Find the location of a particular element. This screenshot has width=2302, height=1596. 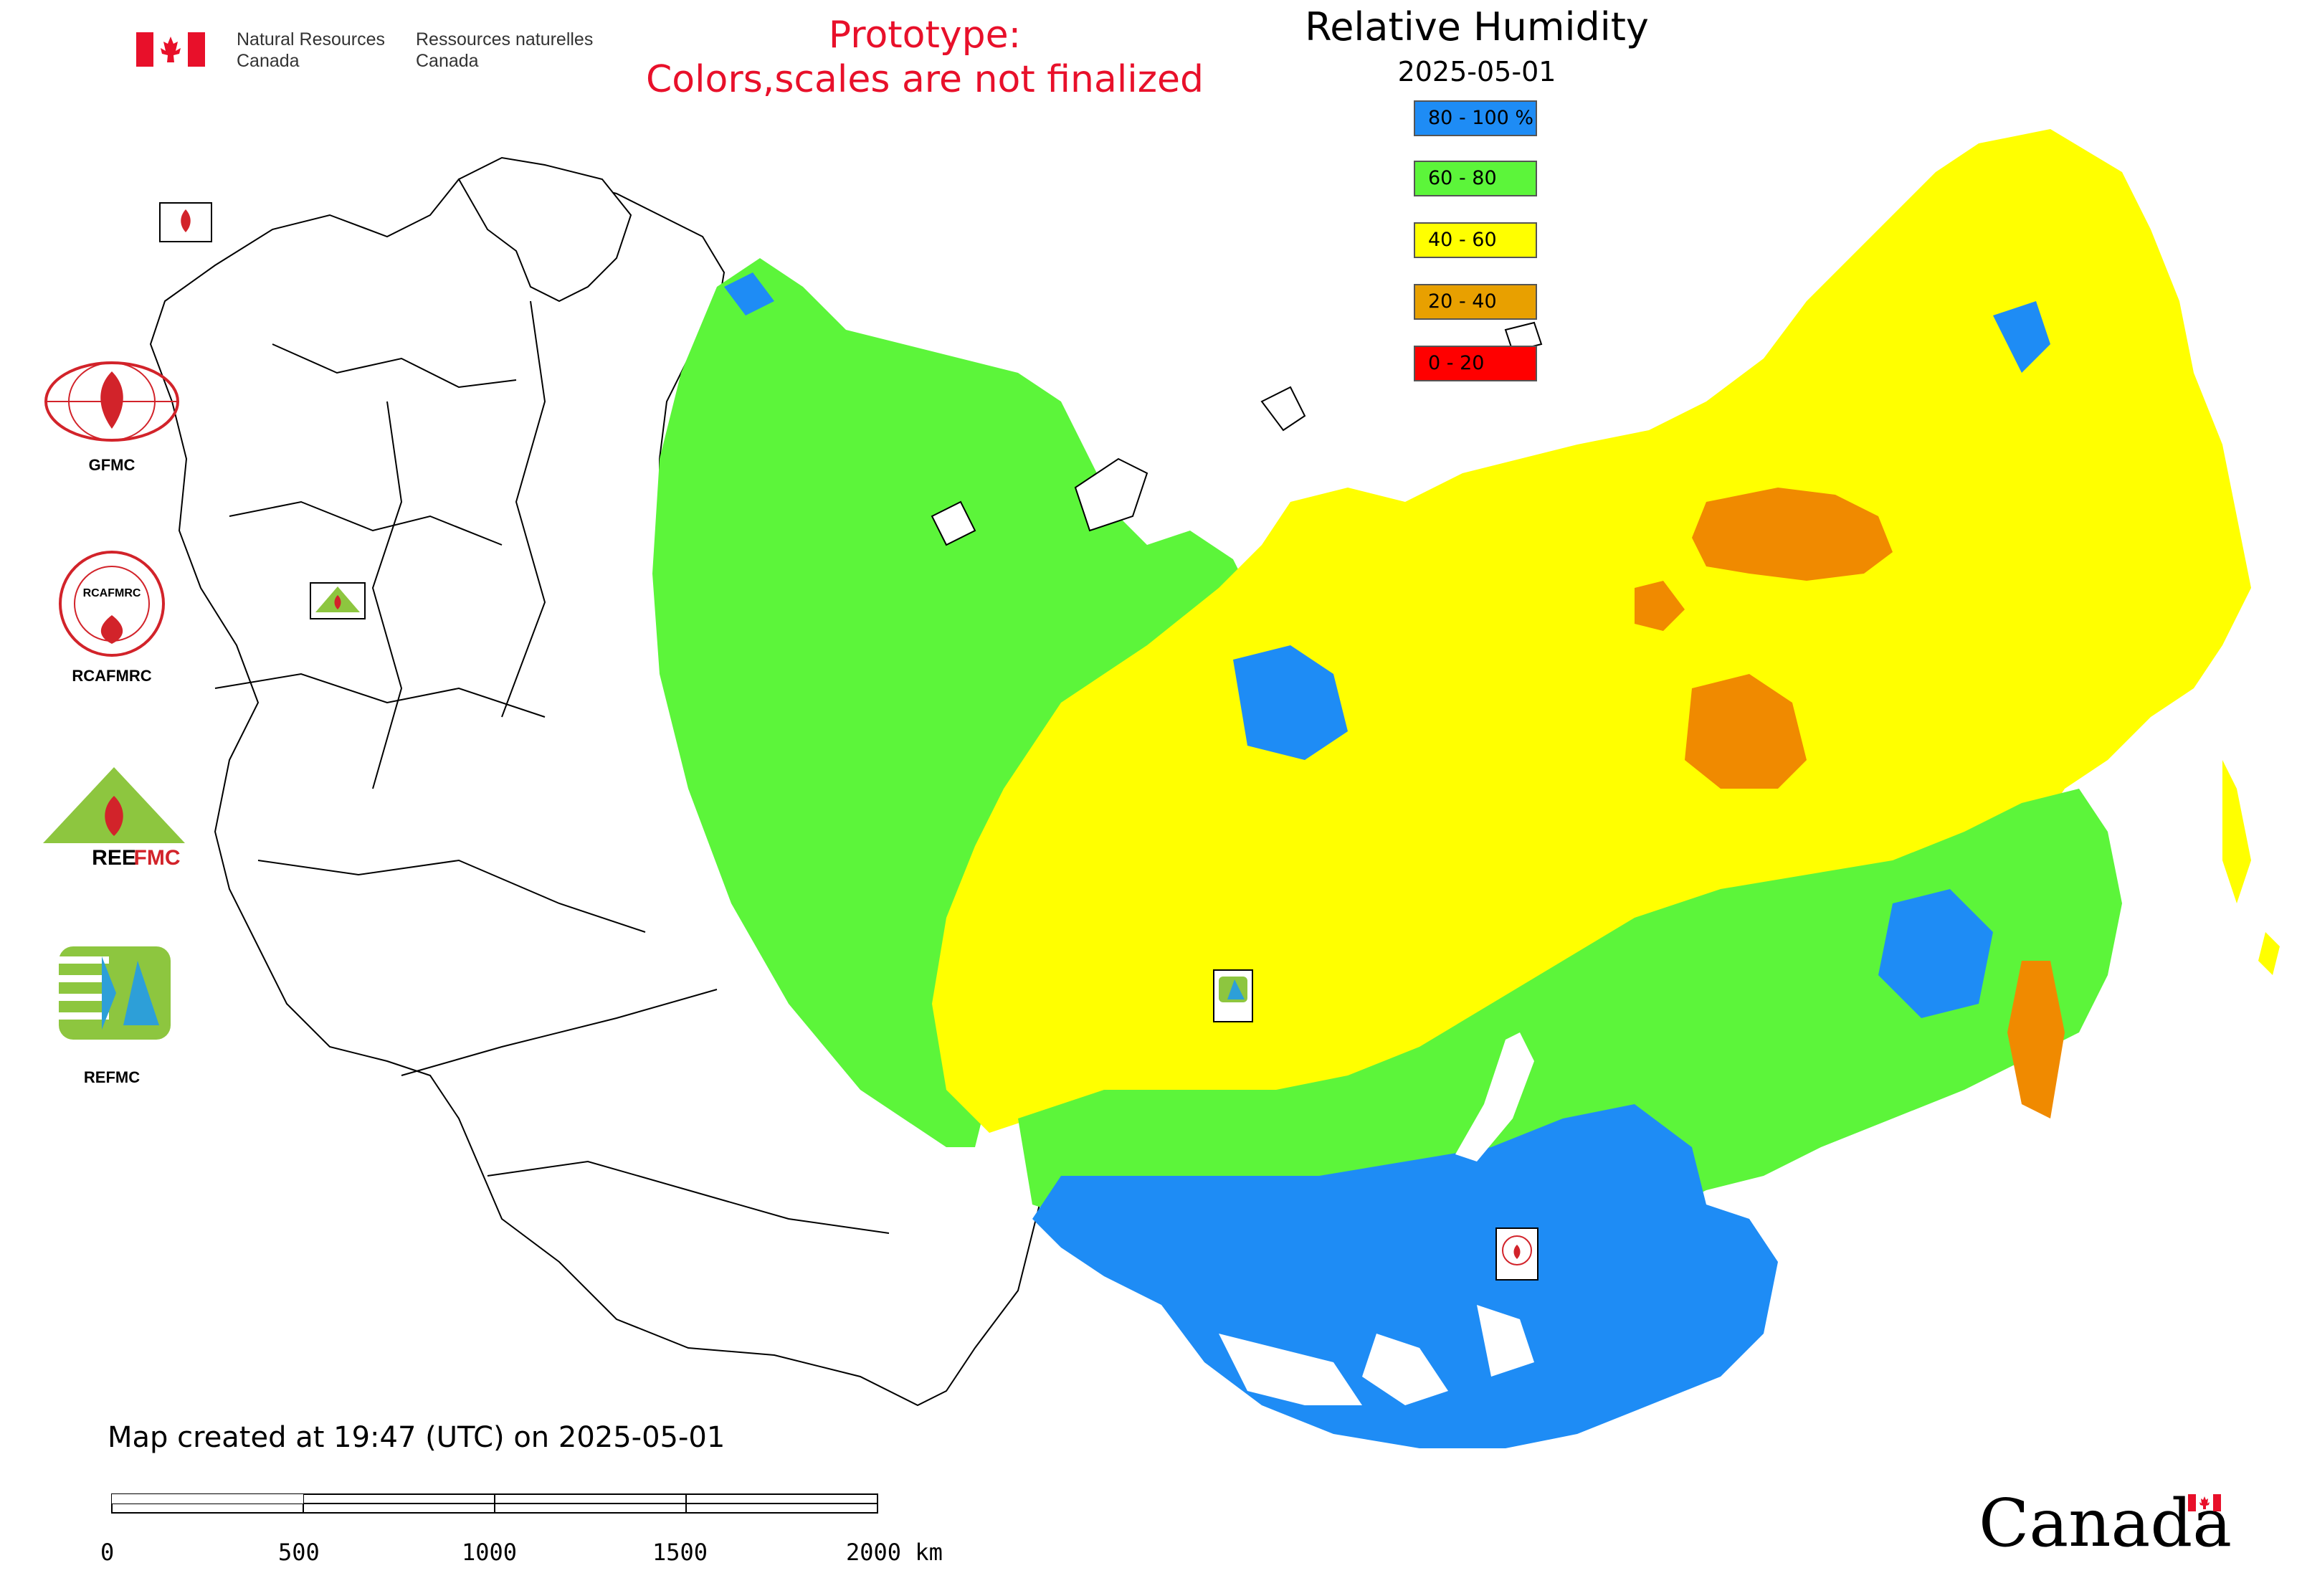

svg-text: REE is located at coordinates (114, 858).